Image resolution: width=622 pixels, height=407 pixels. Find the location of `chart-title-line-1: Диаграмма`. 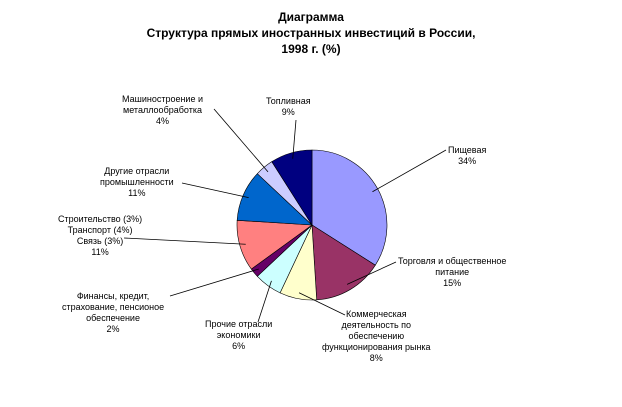

chart-title-line-1: Диаграмма is located at coordinates (311, 17).